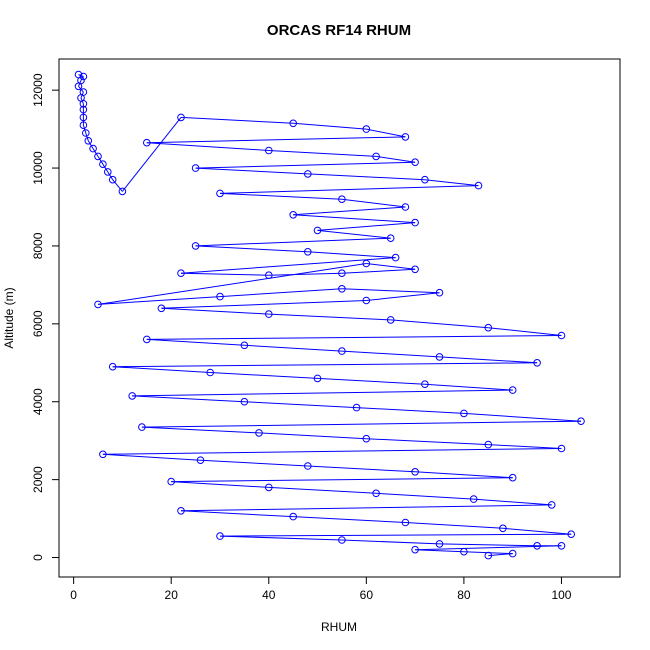 This screenshot has height=650, width=650. What do you see at coordinates (464, 595) in the screenshot?
I see `x-tick-label: 80` at bounding box center [464, 595].